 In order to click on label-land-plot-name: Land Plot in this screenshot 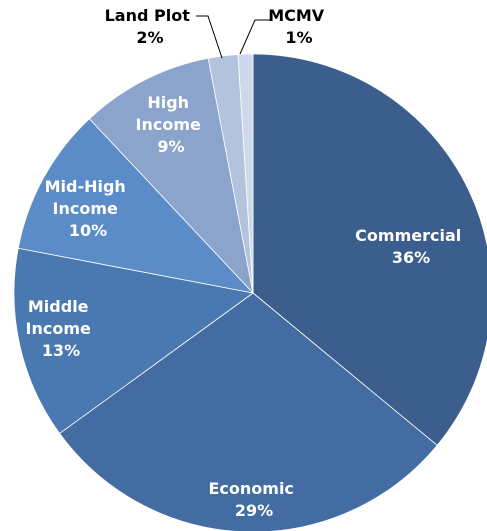, I will do `click(148, 15)`.